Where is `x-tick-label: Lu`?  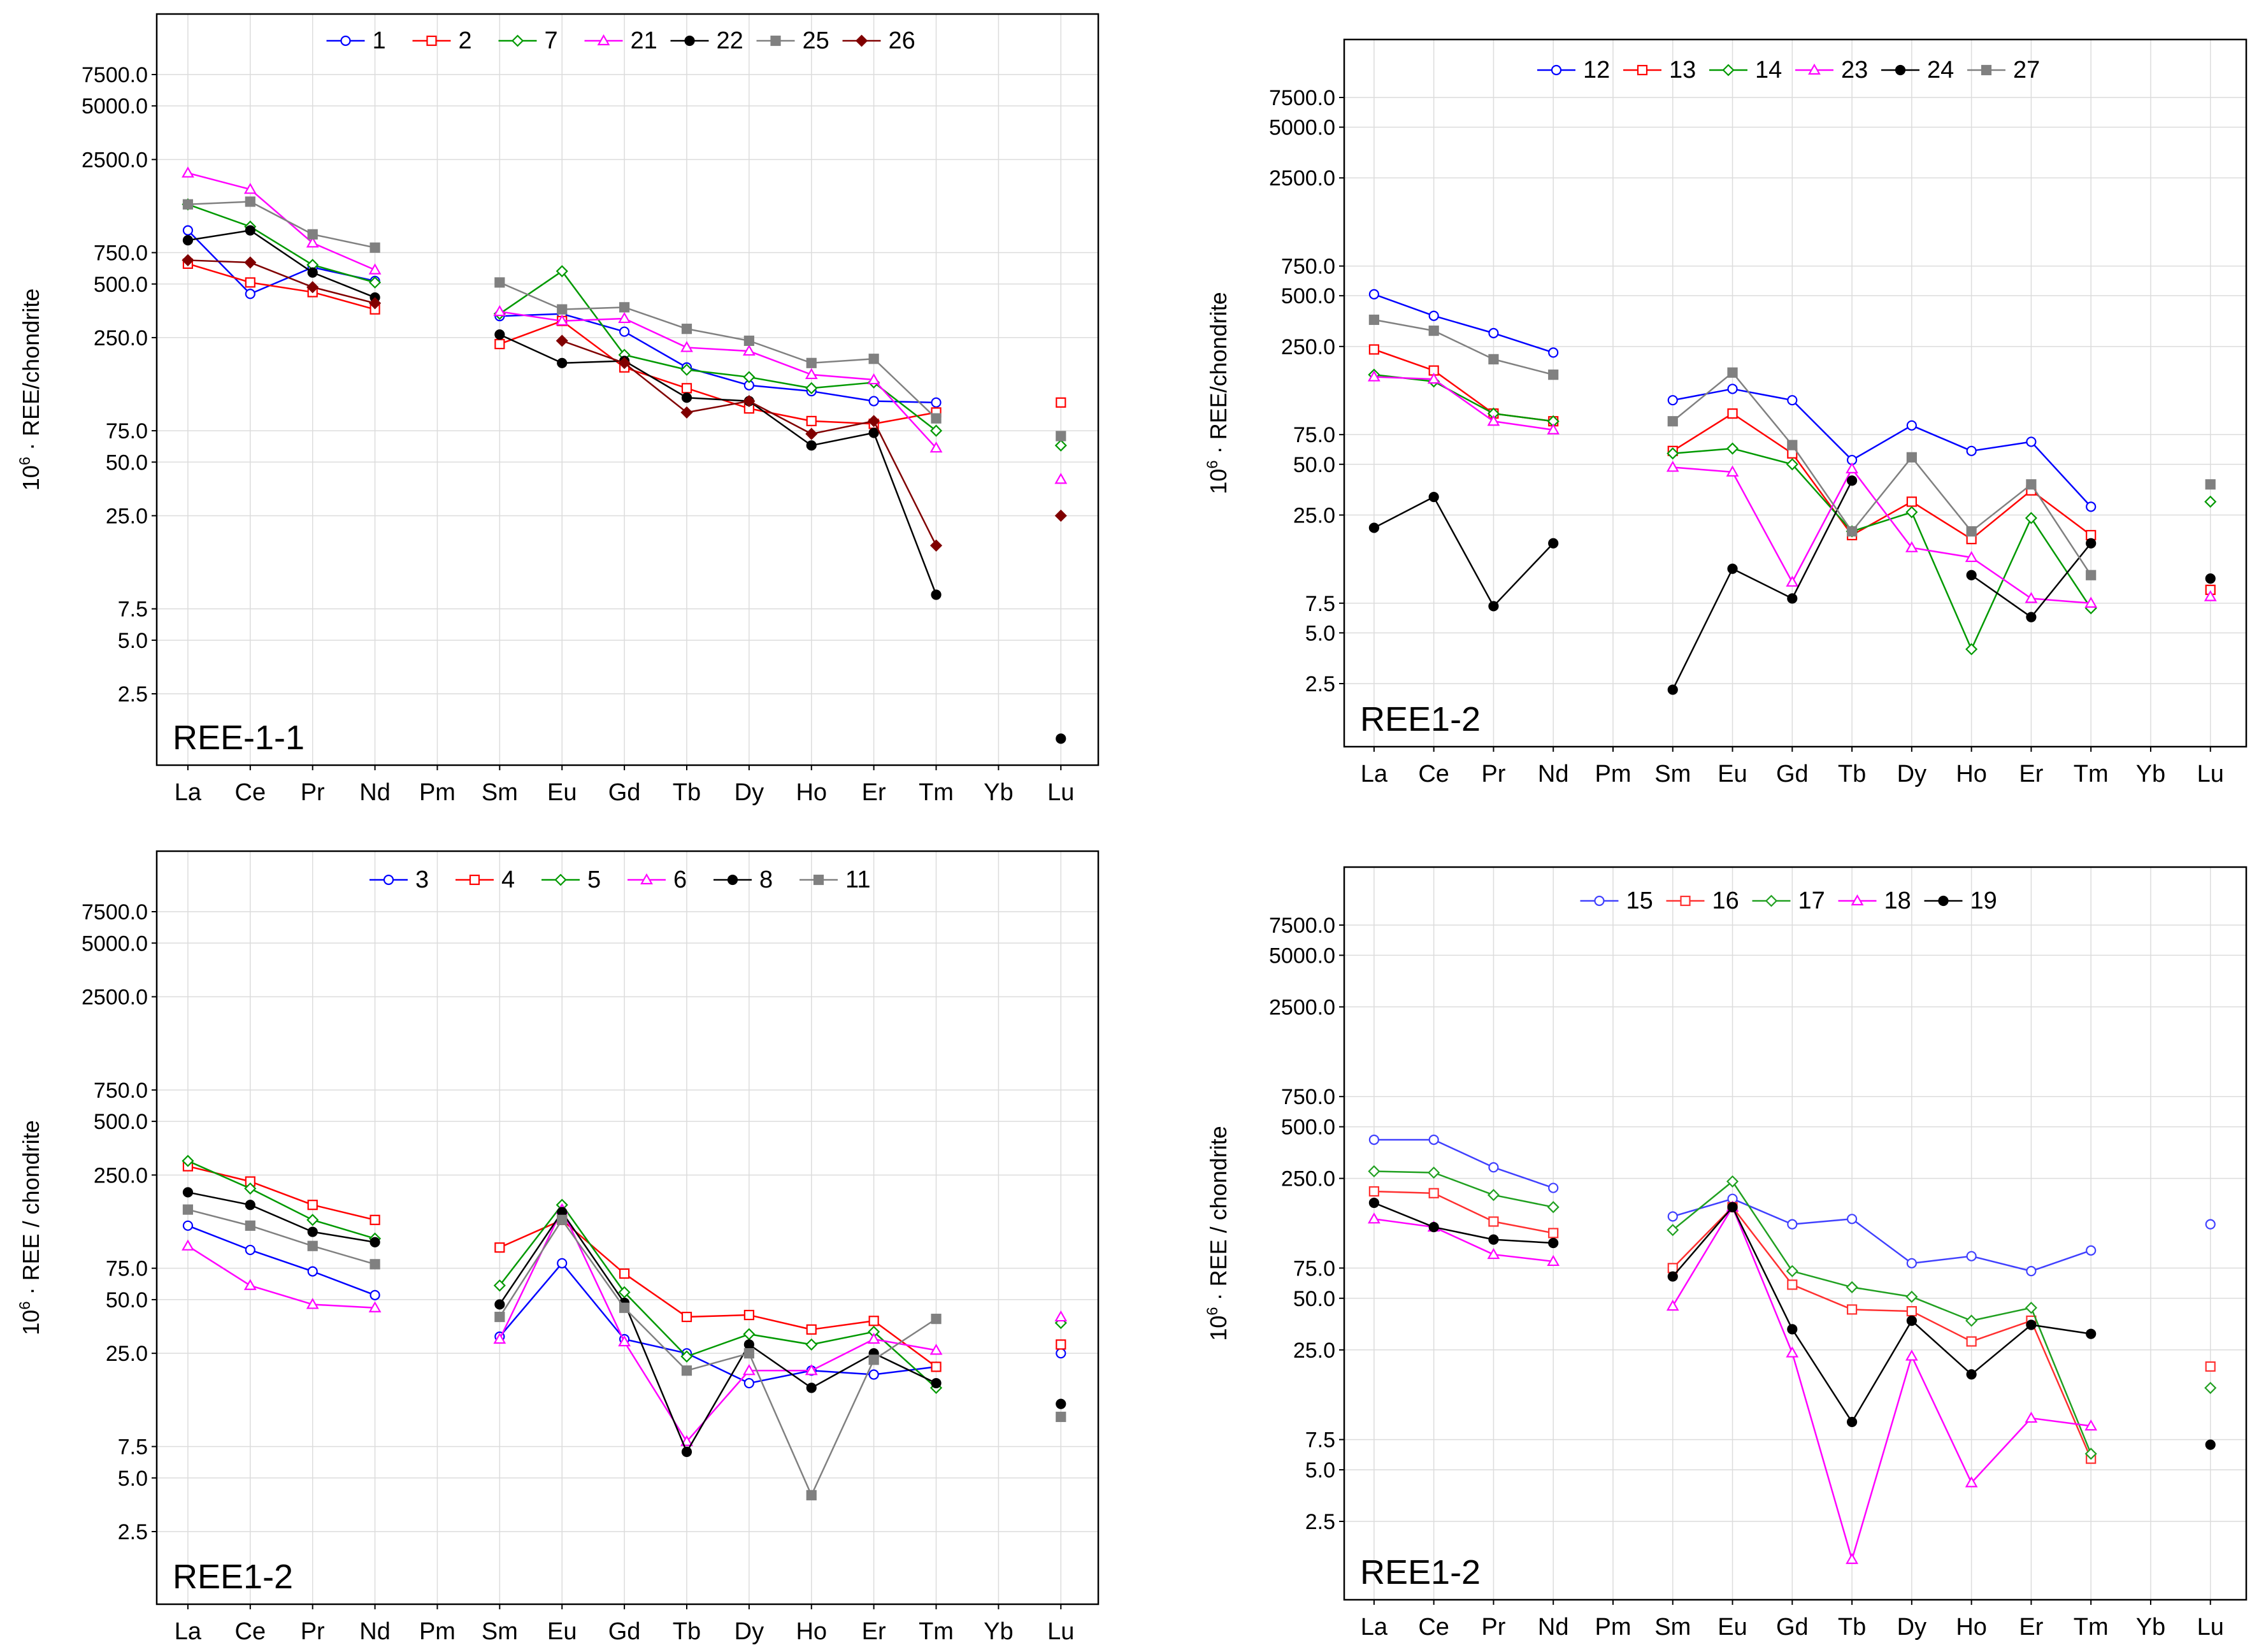 x-tick-label: Lu is located at coordinates (2210, 1627).